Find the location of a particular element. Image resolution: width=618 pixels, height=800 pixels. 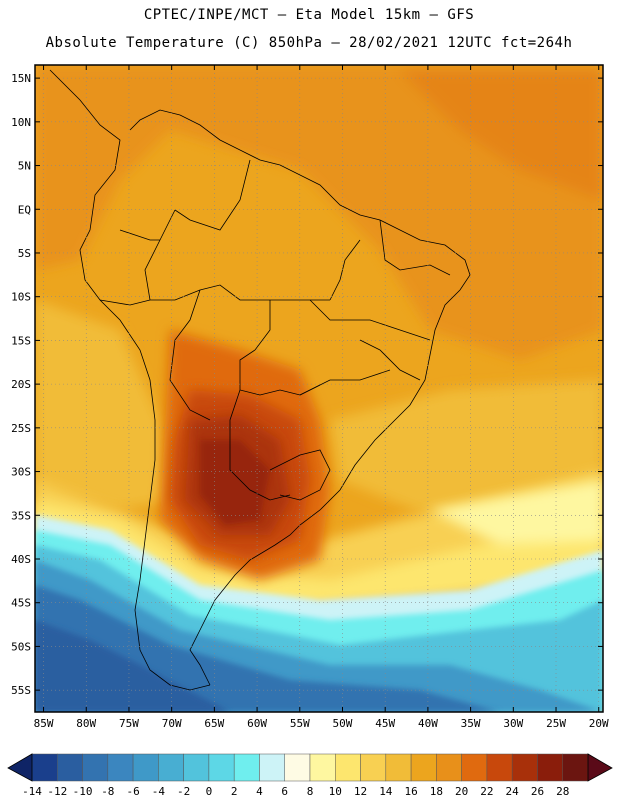

colorbar-label: 28 is located at coordinates (562, 791).